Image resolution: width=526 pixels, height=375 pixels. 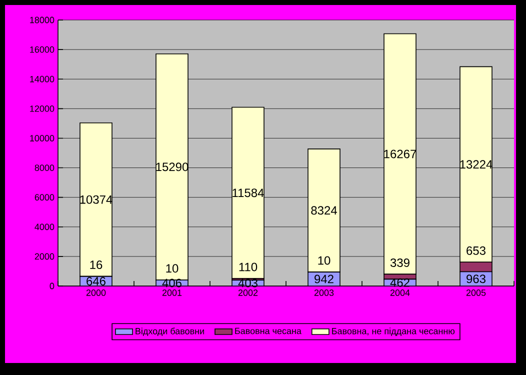 What do you see at coordinates (170, 332) in the screenshot?
I see `legend-label: Відходи бавовни` at bounding box center [170, 332].